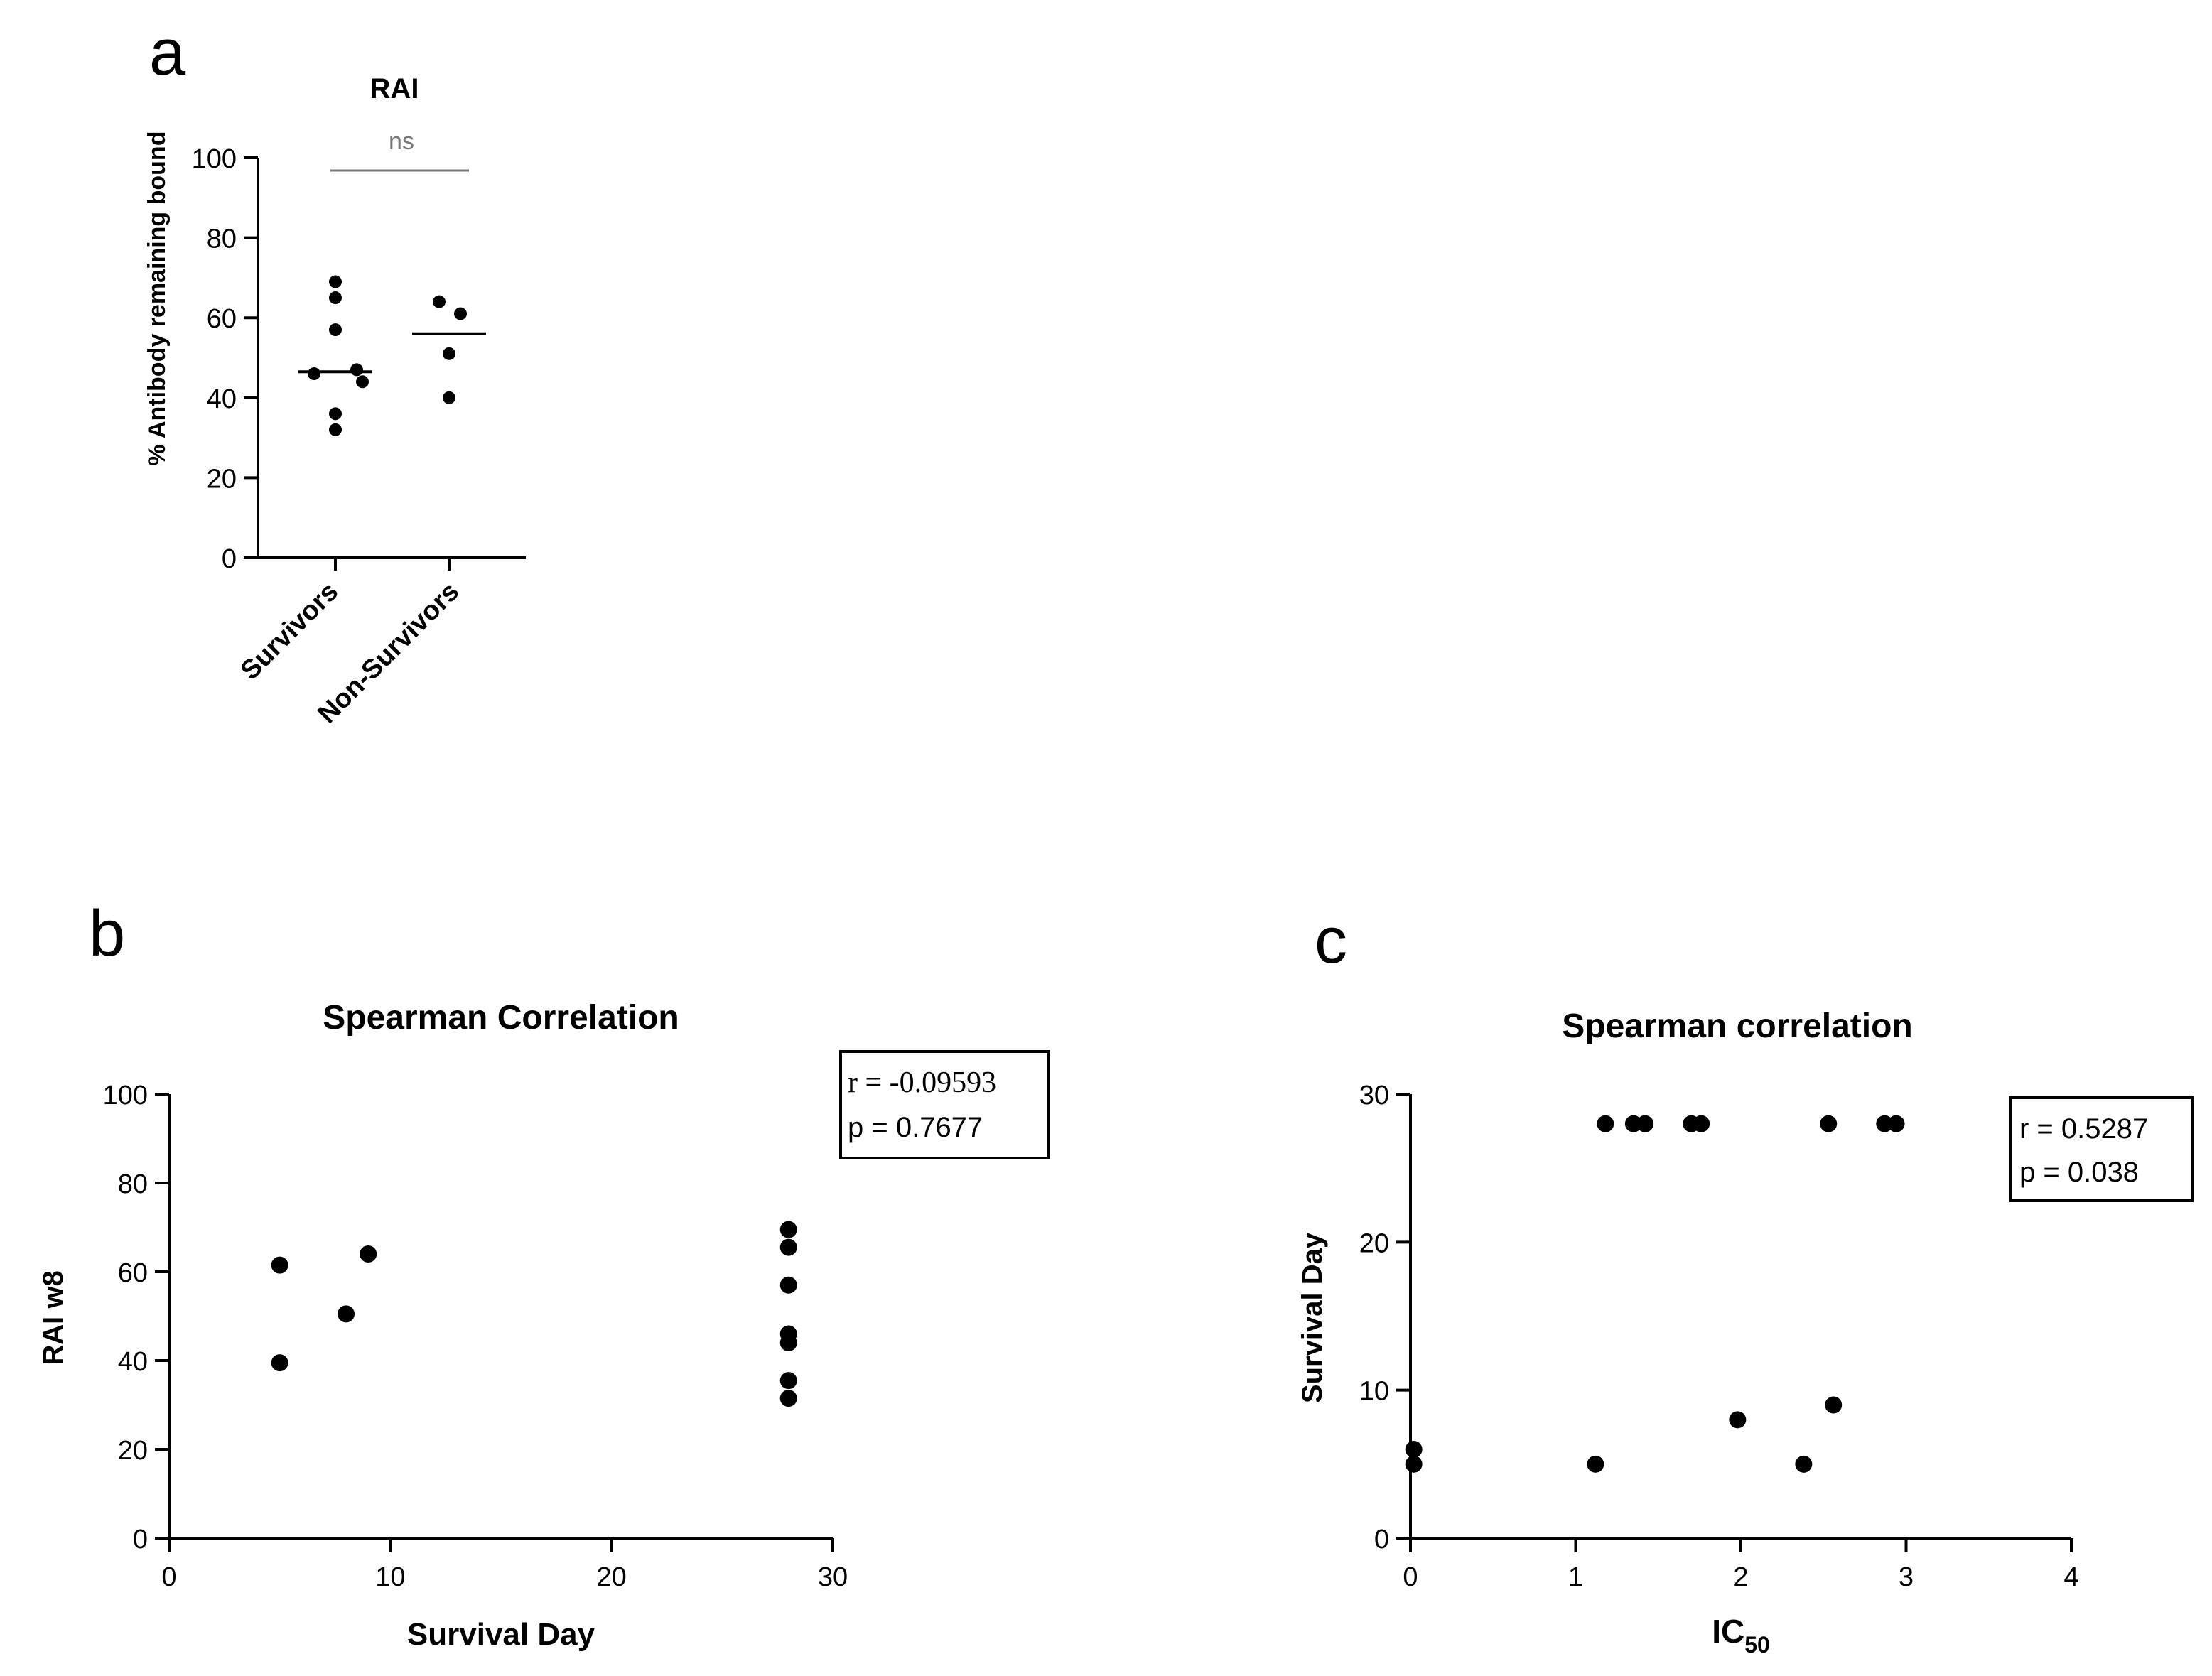 The height and width of the screenshot is (1676, 2212). Describe the element at coordinates (1312, 1317) in the screenshot. I see `chart-c-y-label: Survival Day` at that location.